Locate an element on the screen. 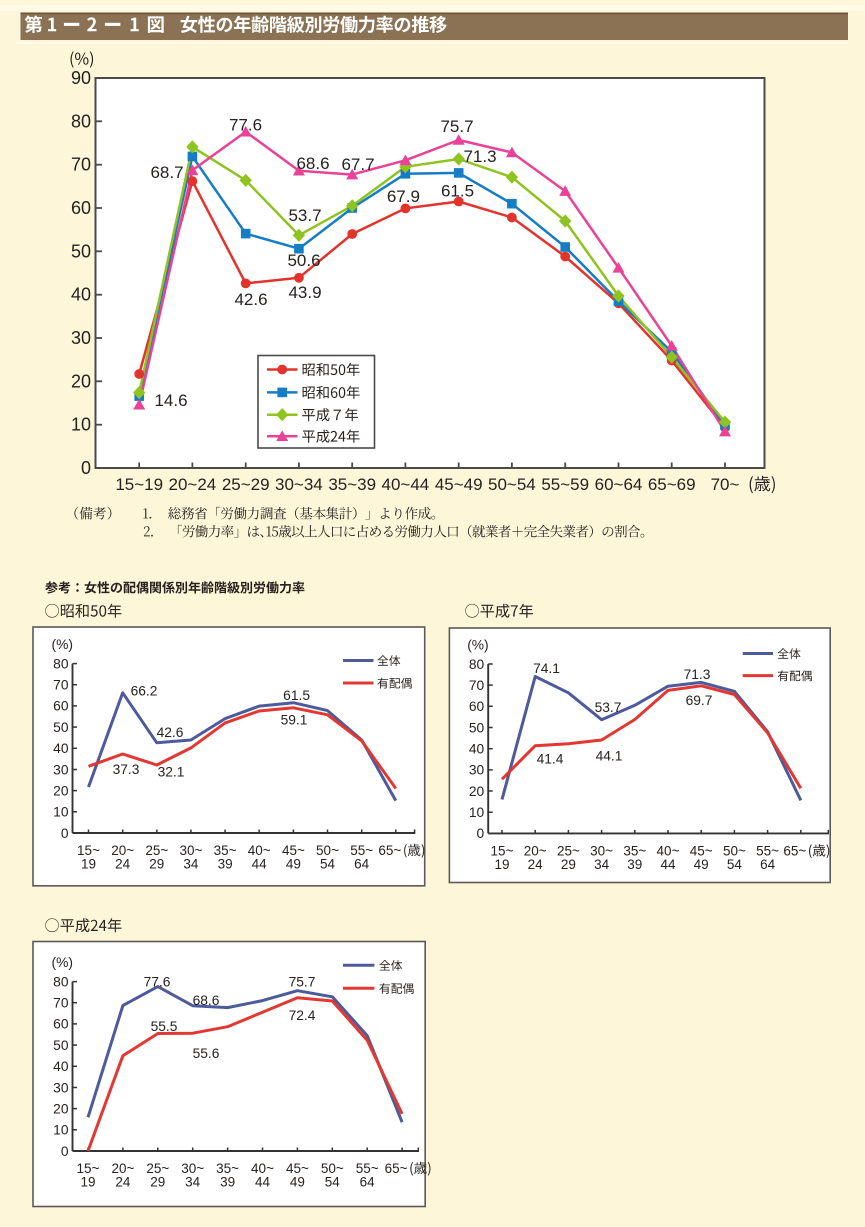 The width and height of the screenshot is (865, 1227). svg-text: 43.9 is located at coordinates (304, 292).